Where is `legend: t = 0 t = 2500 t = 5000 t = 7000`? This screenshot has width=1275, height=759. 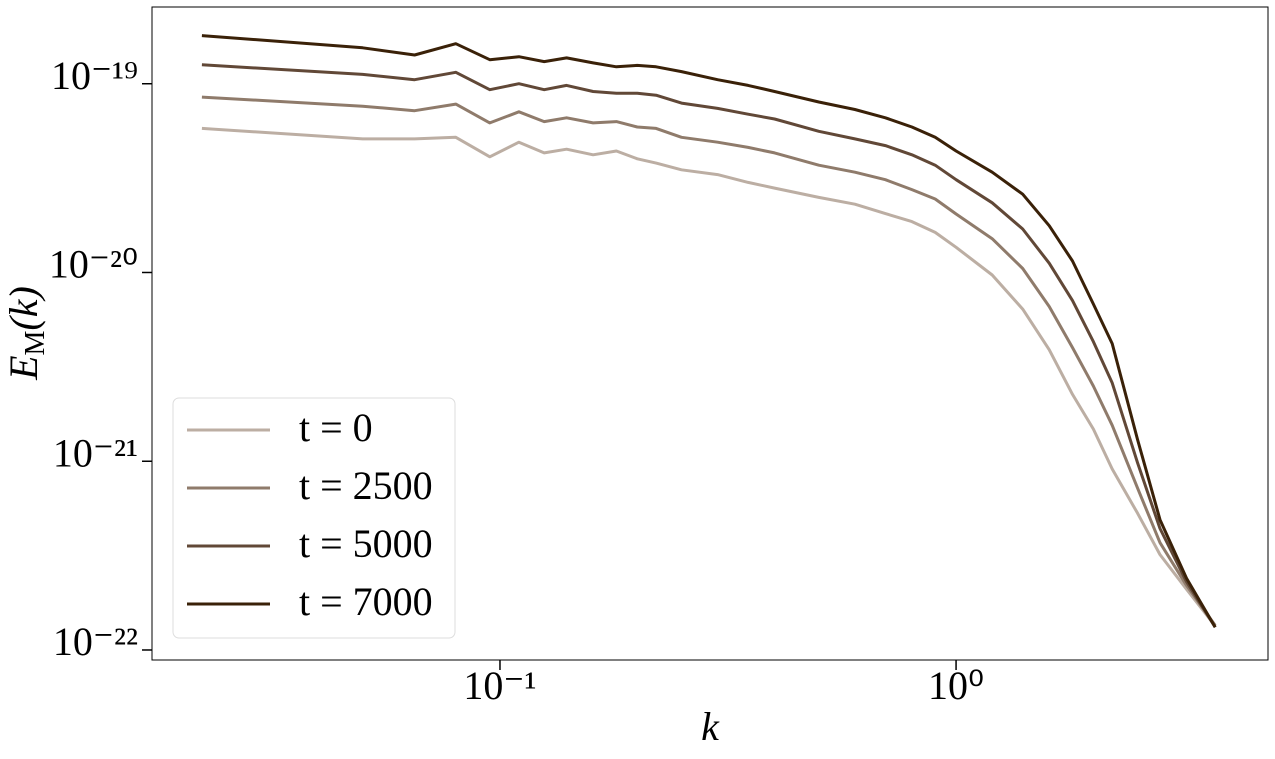
legend: t = 0 t = 2500 t = 5000 t = 7000 is located at coordinates (314, 518).